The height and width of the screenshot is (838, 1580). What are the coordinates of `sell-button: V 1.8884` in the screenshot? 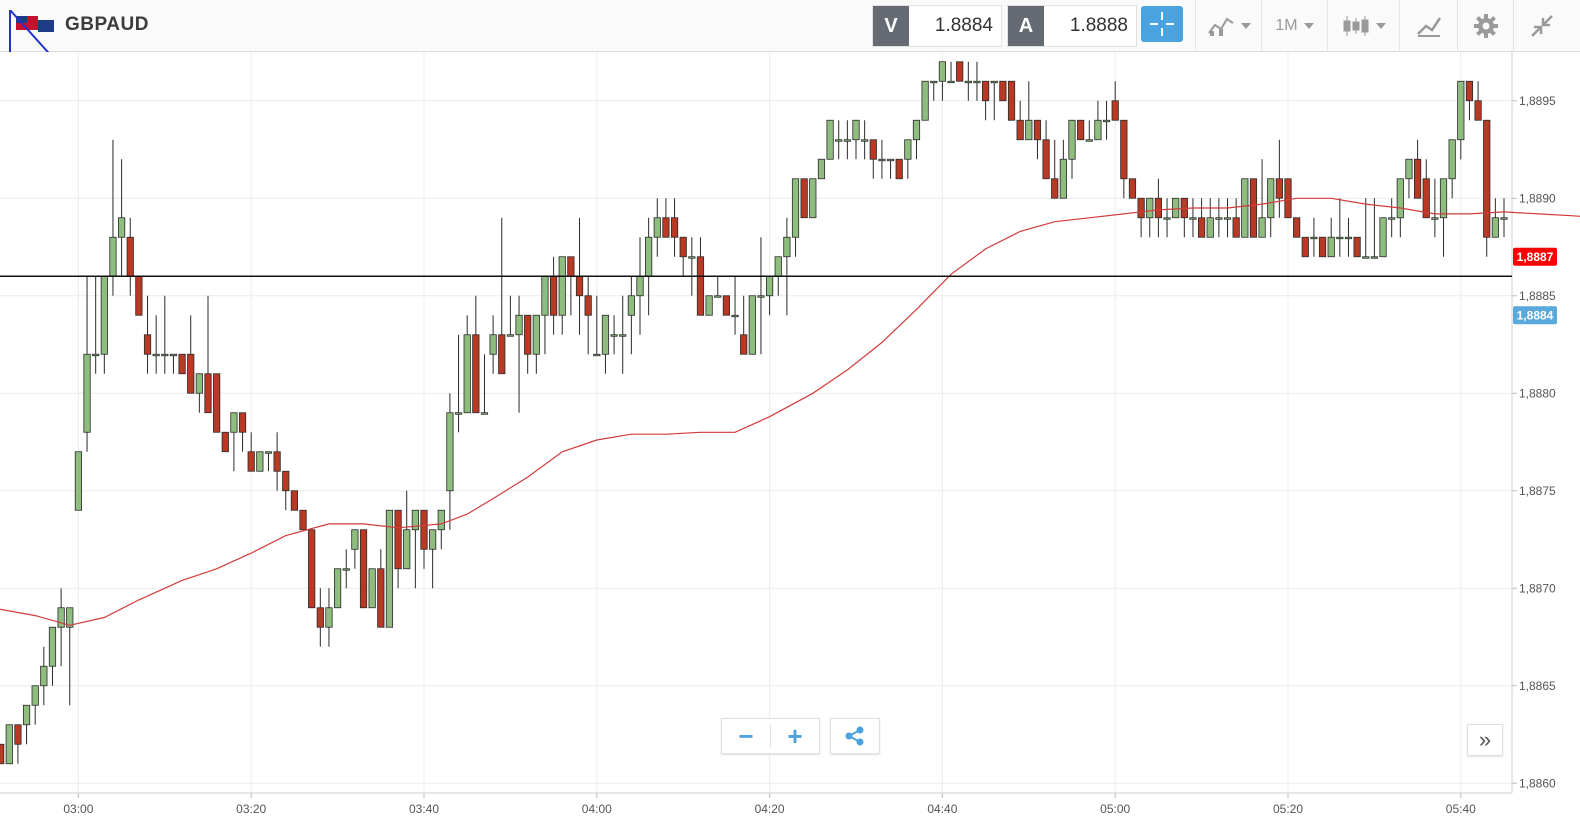 It's located at (937, 26).